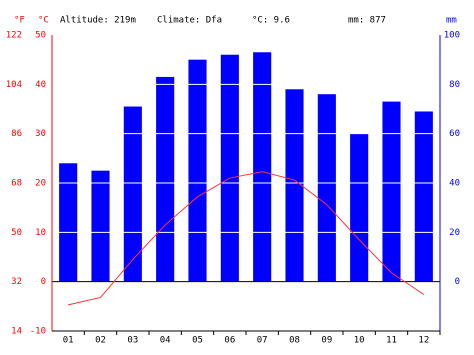 Image resolution: width=474 pixels, height=355 pixels. What do you see at coordinates (229, 341) in the screenshot?
I see `x-tick-label: 06` at bounding box center [229, 341].